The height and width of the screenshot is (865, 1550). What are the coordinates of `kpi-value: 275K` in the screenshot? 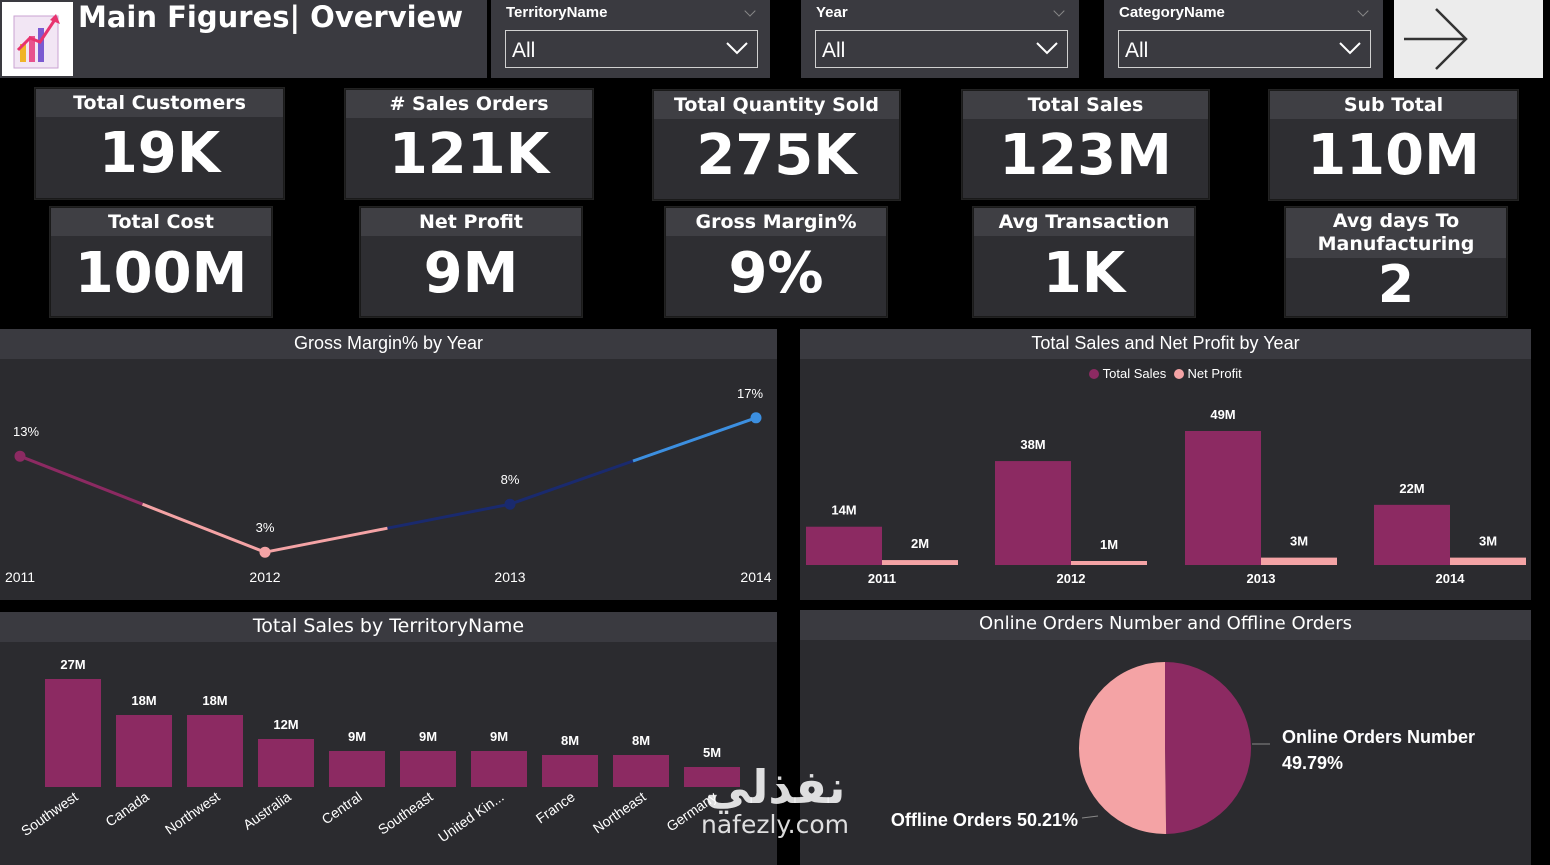 It's located at (776, 155).